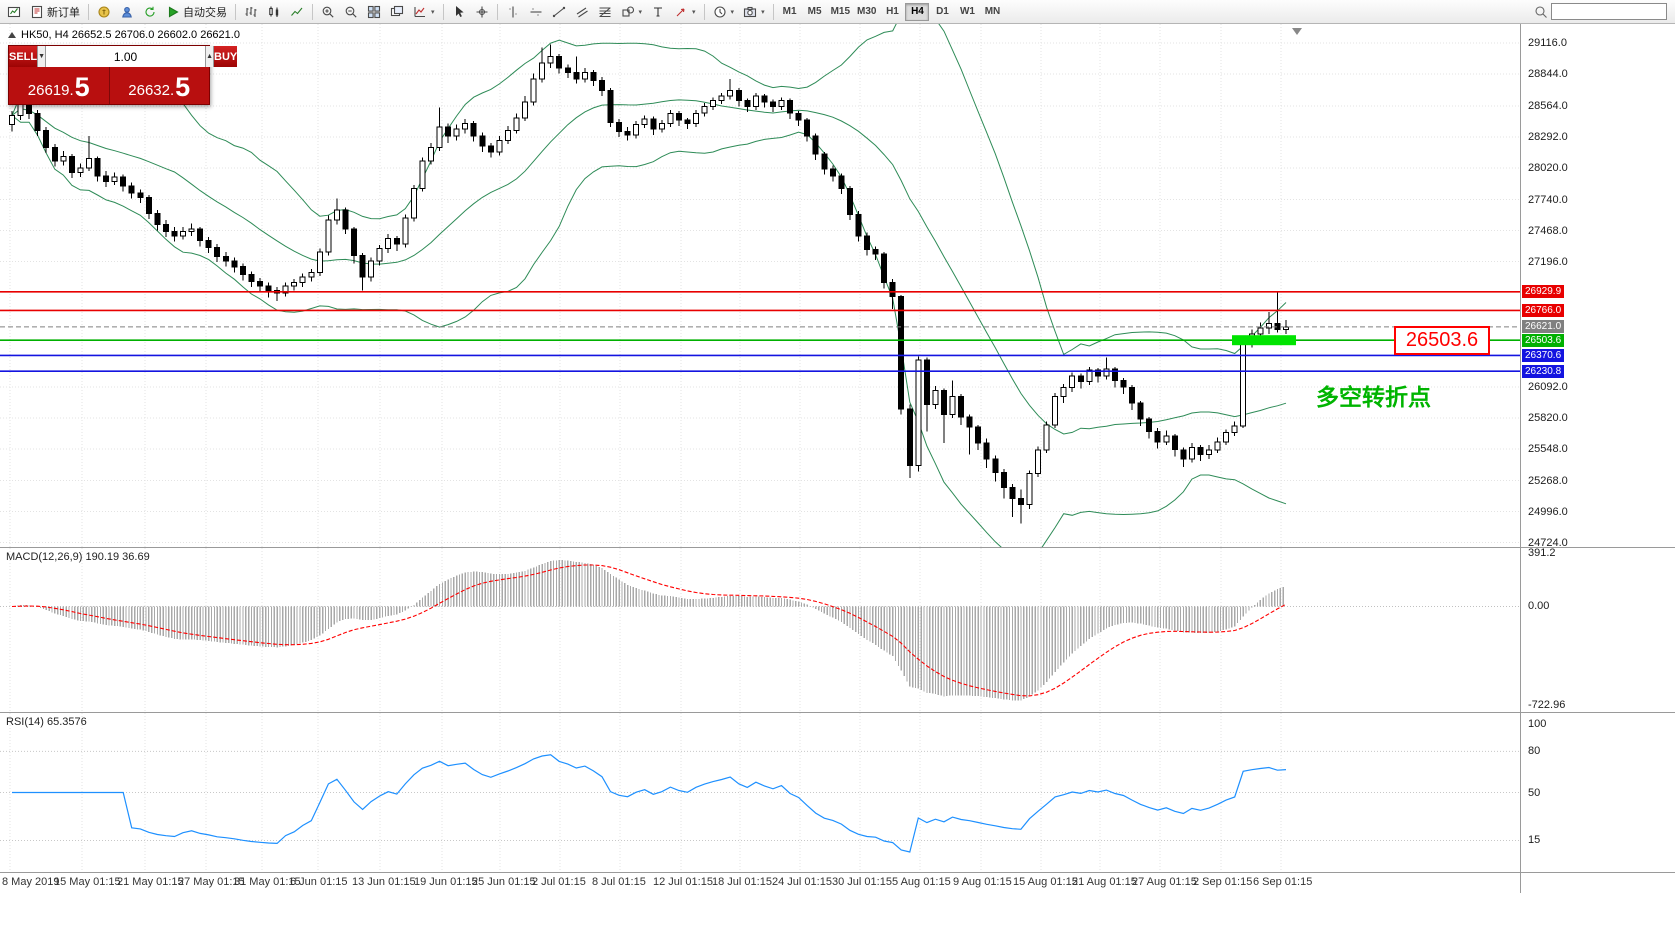 The image size is (1675, 947). I want to click on sell-price: 26619. 5, so click(59, 85).